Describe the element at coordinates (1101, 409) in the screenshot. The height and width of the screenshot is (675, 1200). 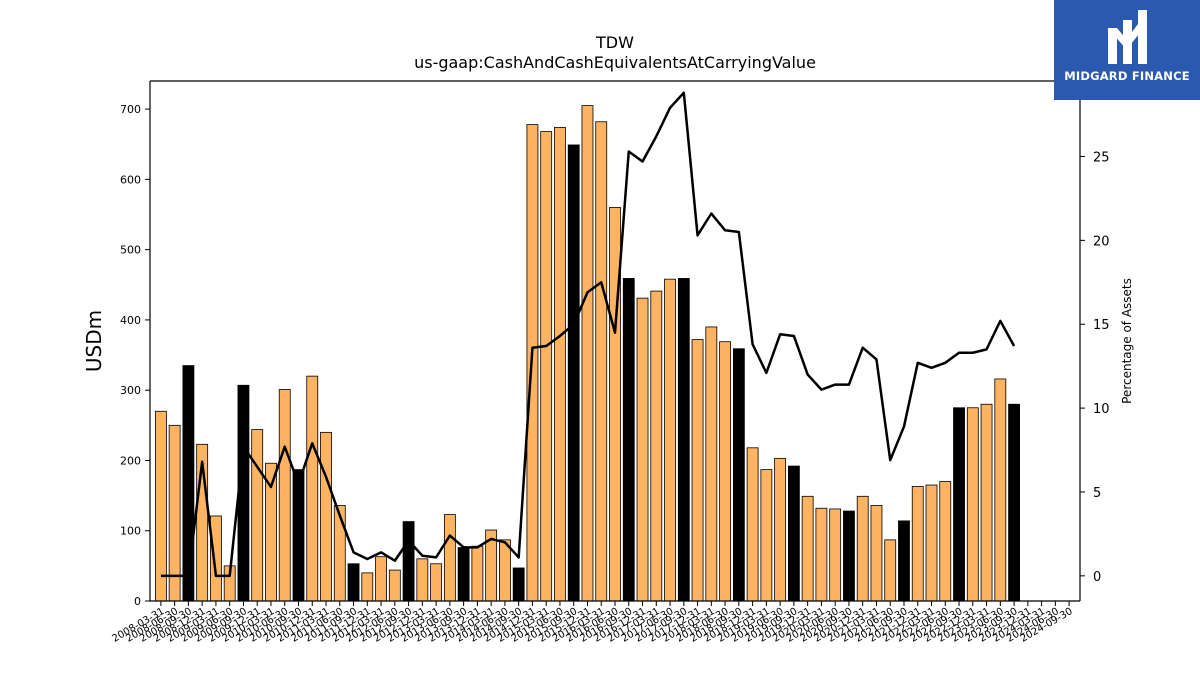
I see `y2-tick-label: 10` at that location.